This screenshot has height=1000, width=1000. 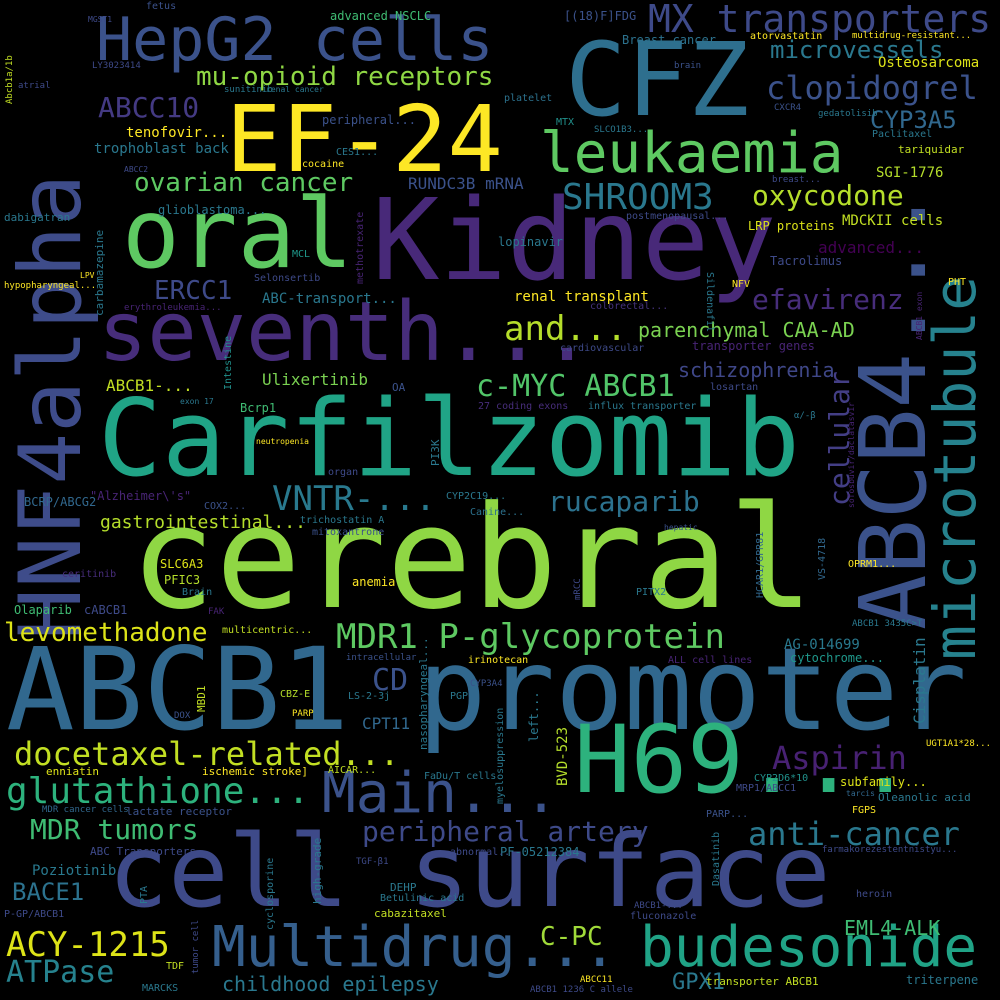 I want to click on word: leukaemia, so click(x=692, y=153).